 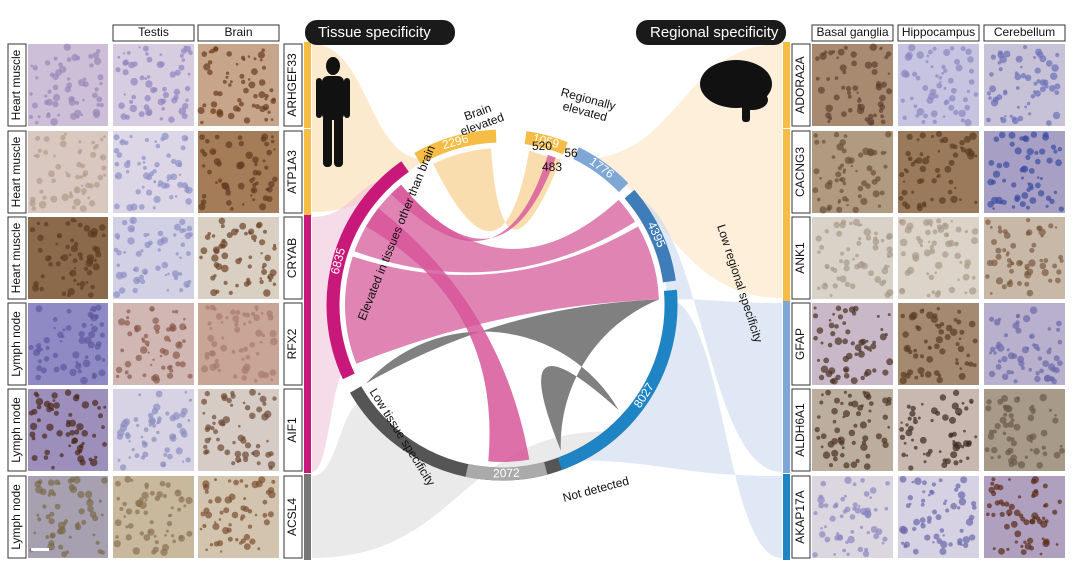 What do you see at coordinates (338, 261) in the screenshot?
I see `segment-count: 6835` at bounding box center [338, 261].